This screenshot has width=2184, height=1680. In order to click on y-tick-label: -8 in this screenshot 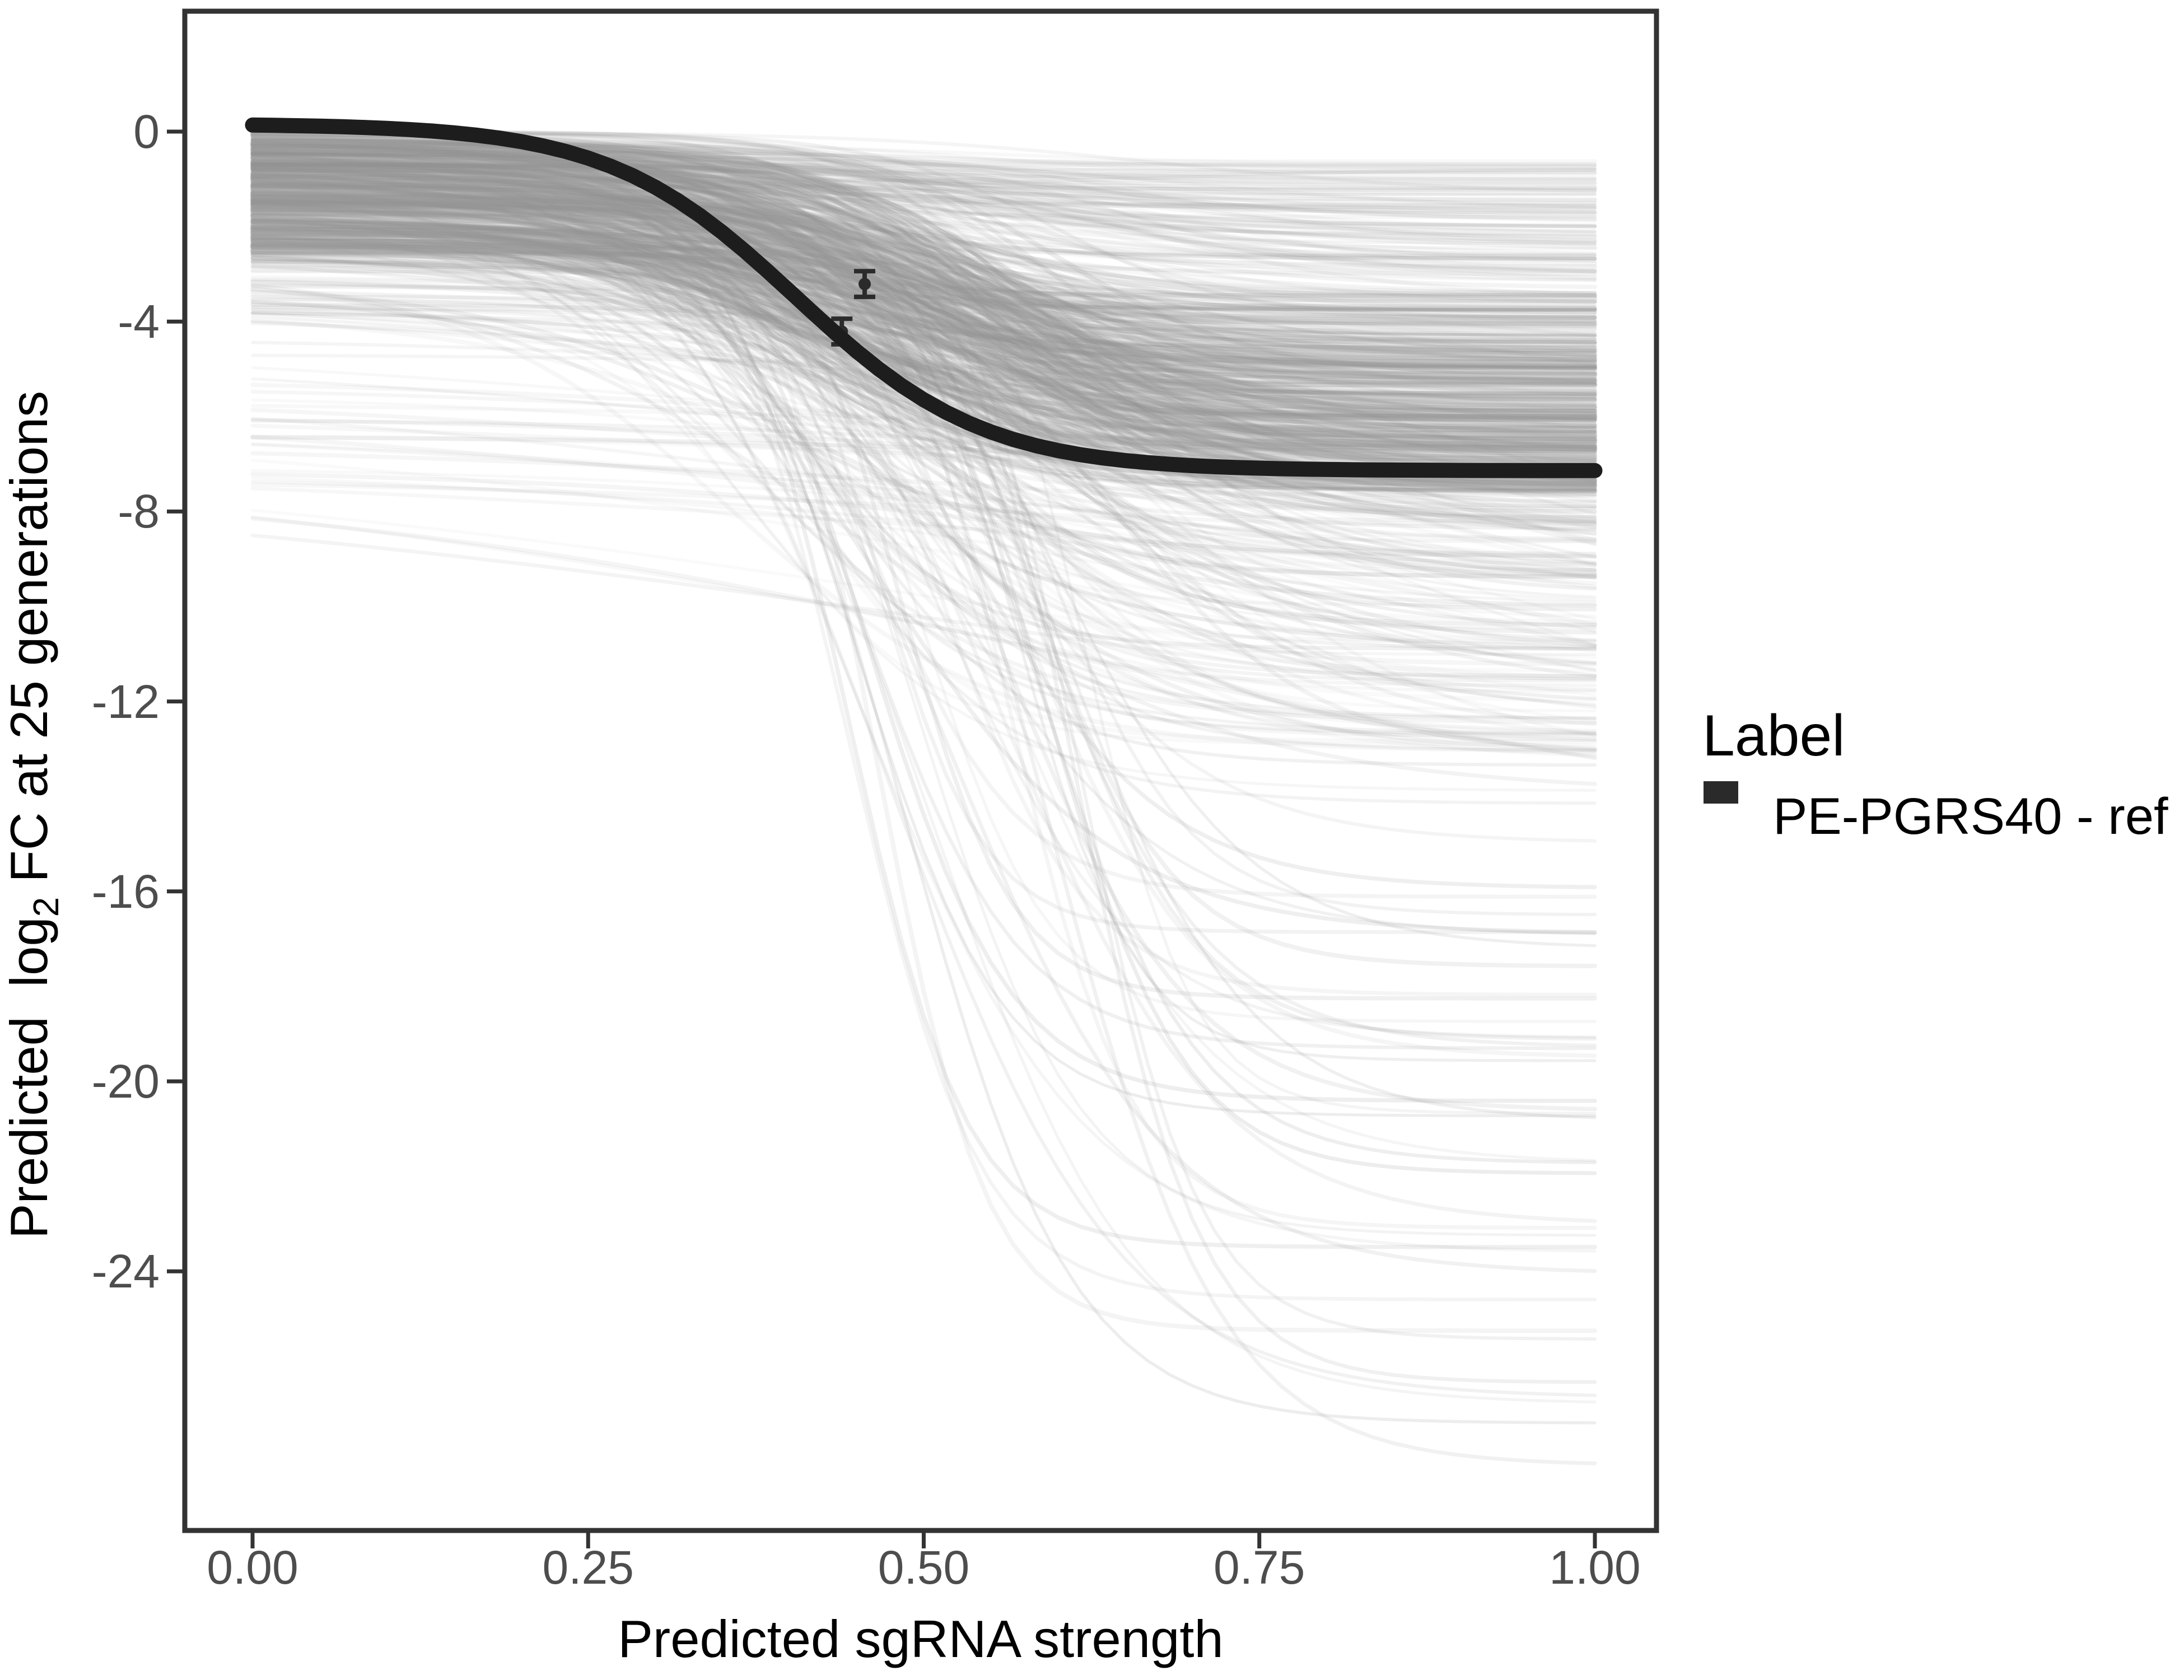, I will do `click(139, 512)`.